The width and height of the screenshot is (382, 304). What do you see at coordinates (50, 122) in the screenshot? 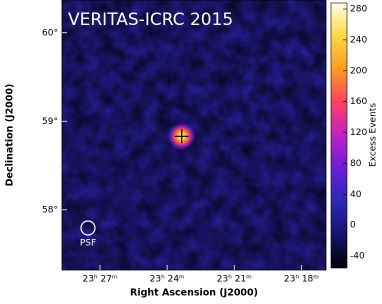
I see `y-tick-label: 59°` at bounding box center [50, 122].